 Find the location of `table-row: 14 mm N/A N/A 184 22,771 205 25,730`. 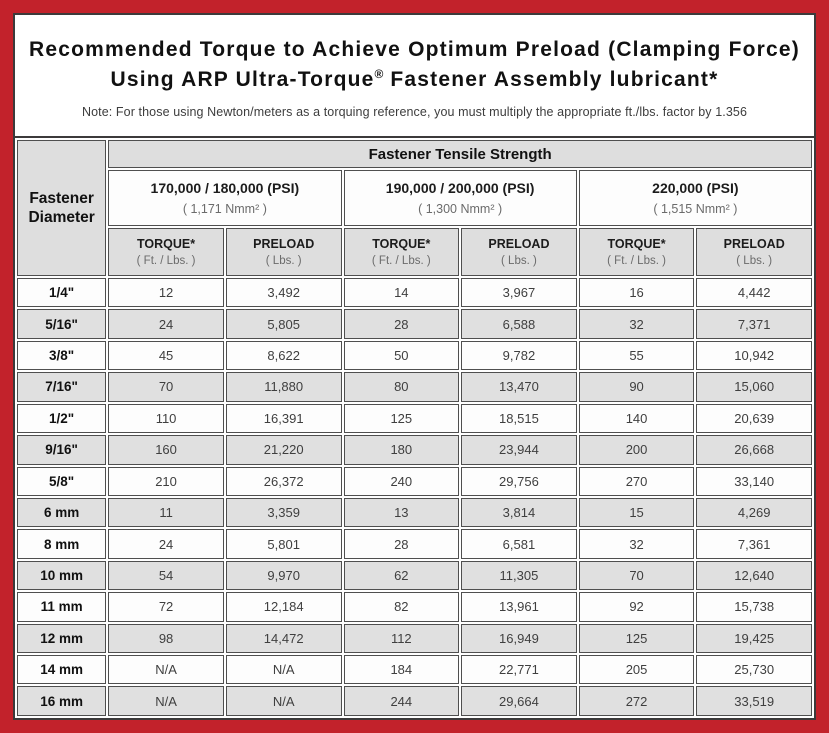

table-row: 14 mm N/A N/A 184 22,771 205 25,730 is located at coordinates (414, 670).